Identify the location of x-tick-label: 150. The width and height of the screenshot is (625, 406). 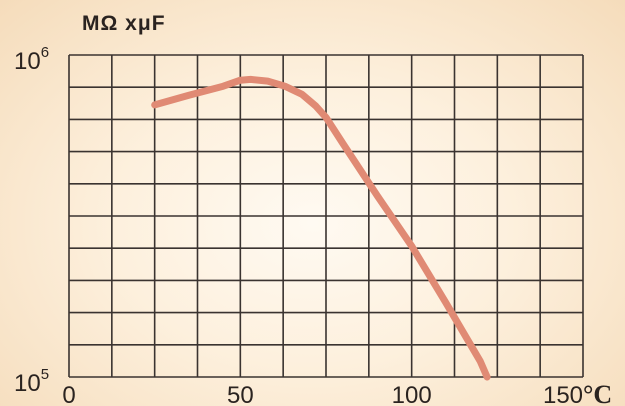
(563, 394).